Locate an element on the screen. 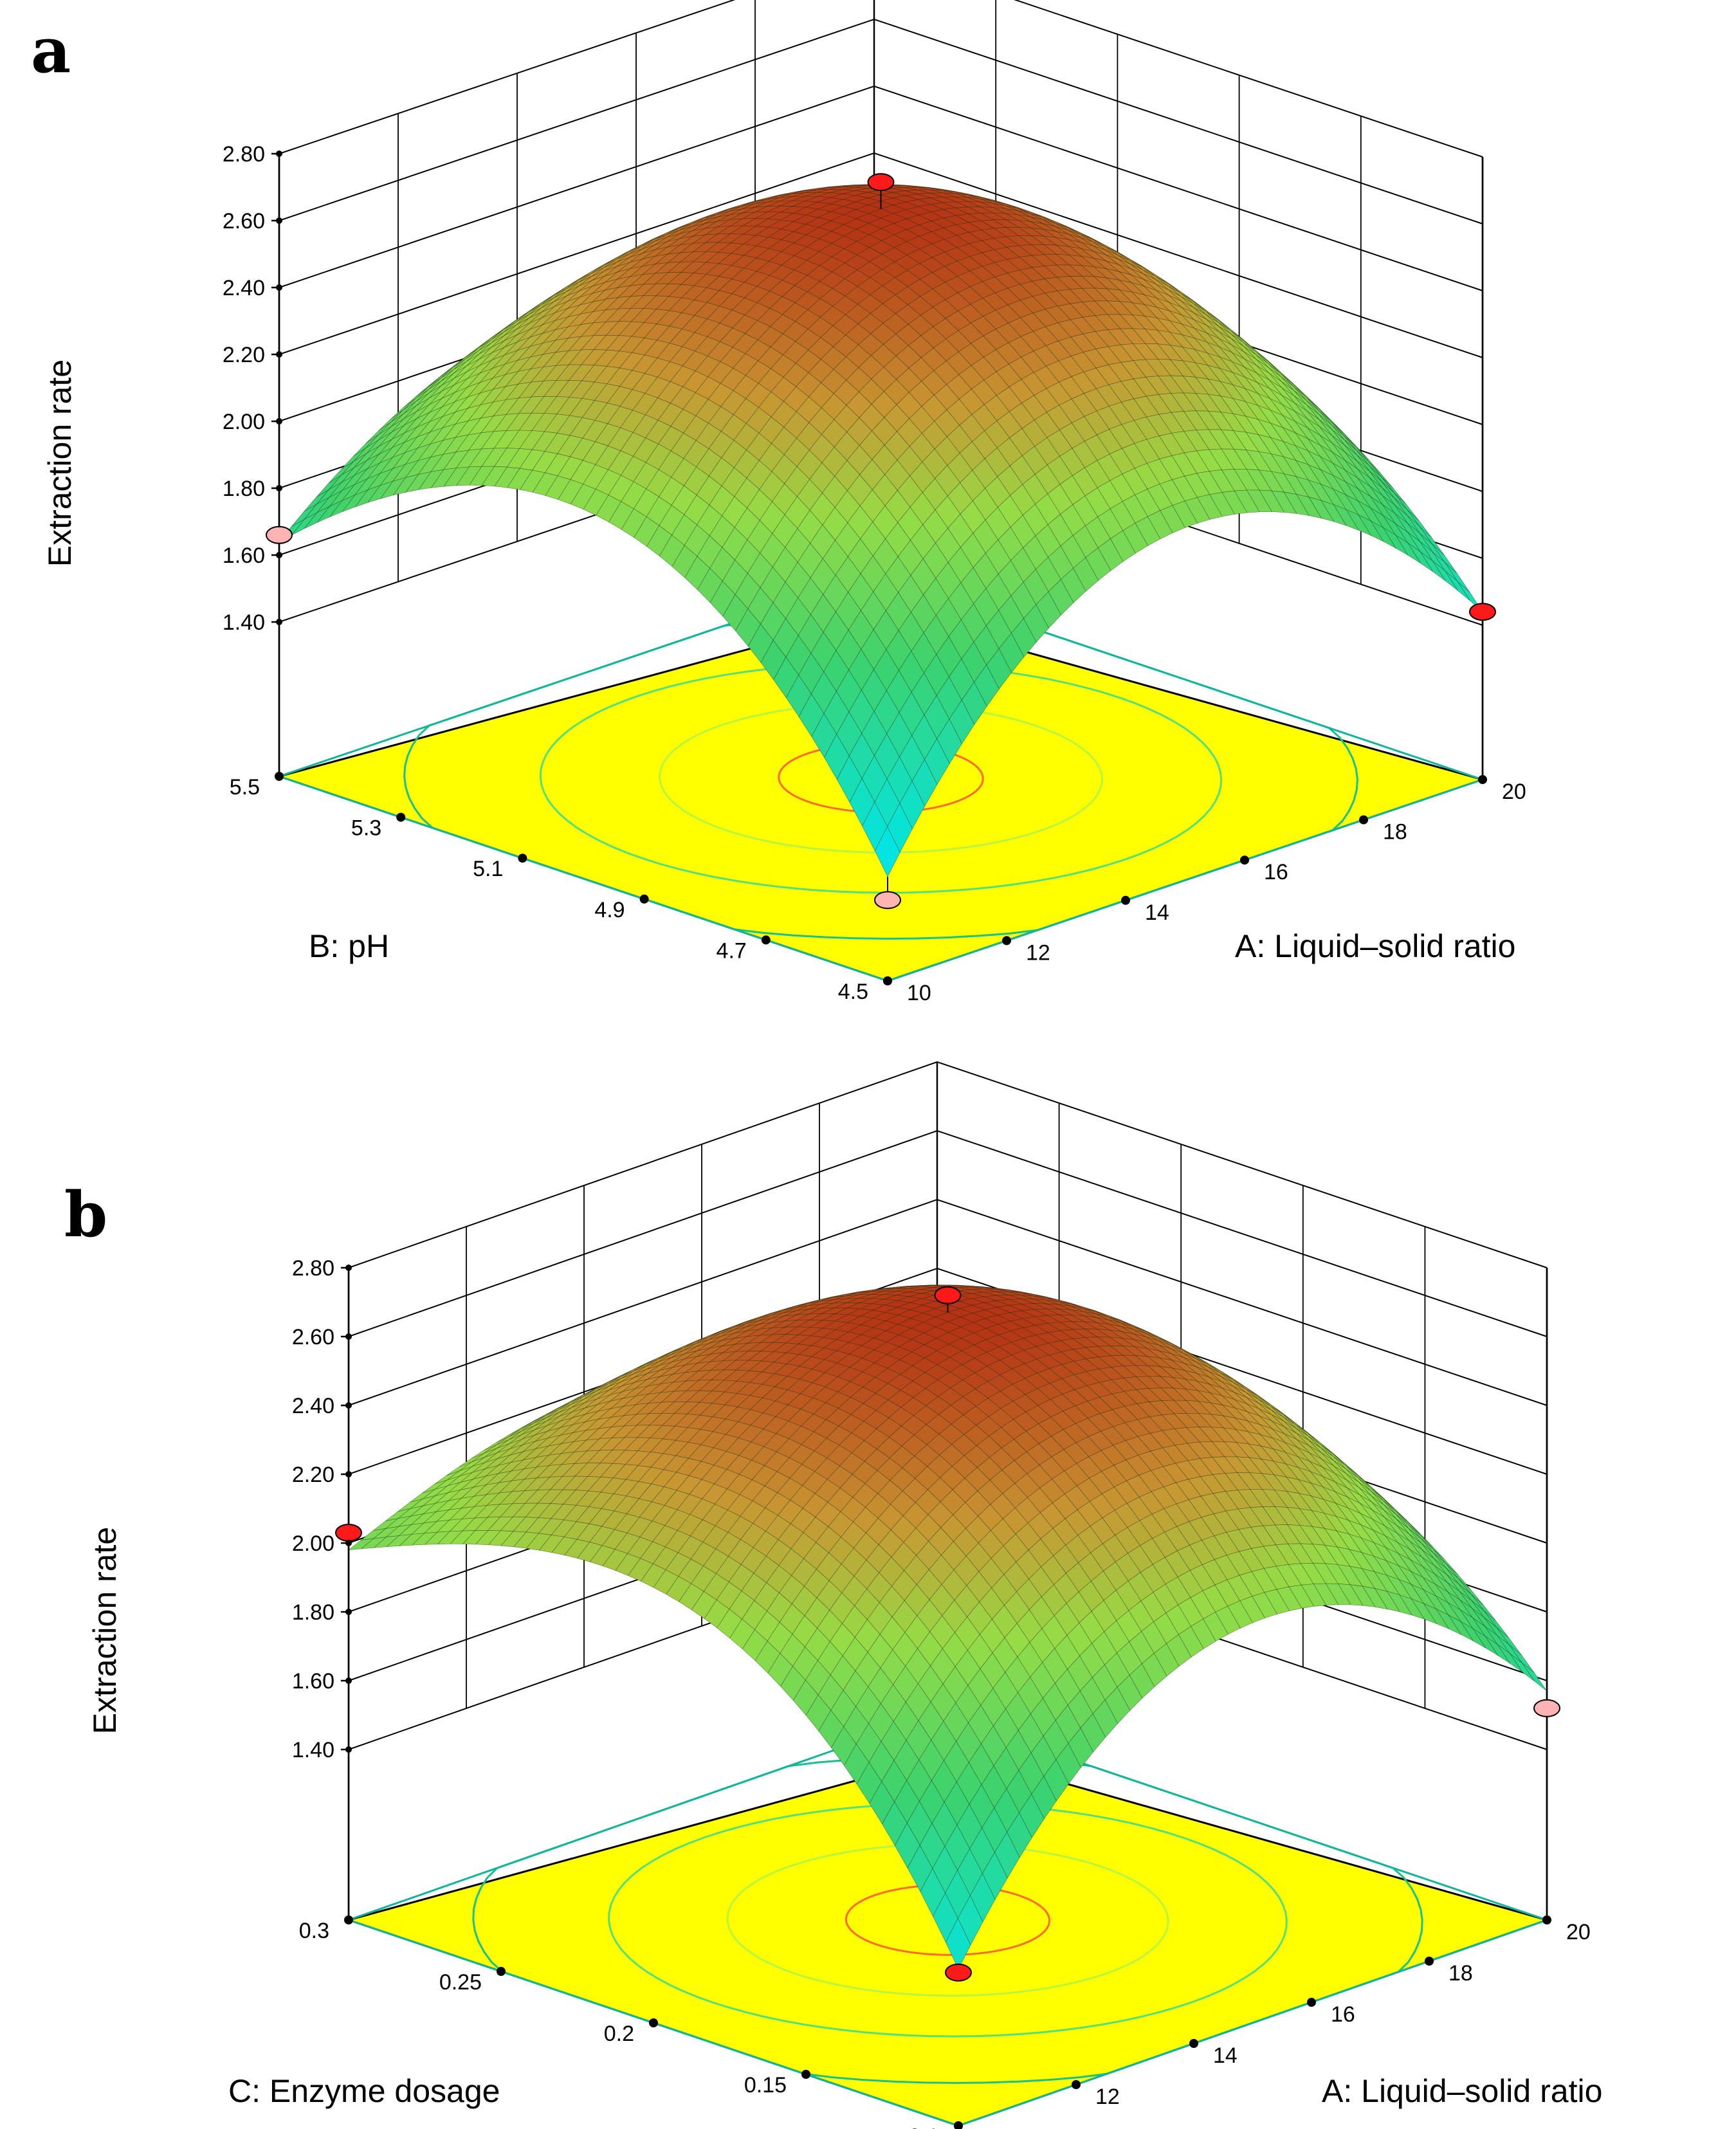 Image resolution: width=1736 pixels, height=2129 pixels. z-tick-label: 2.60 is located at coordinates (244, 221).